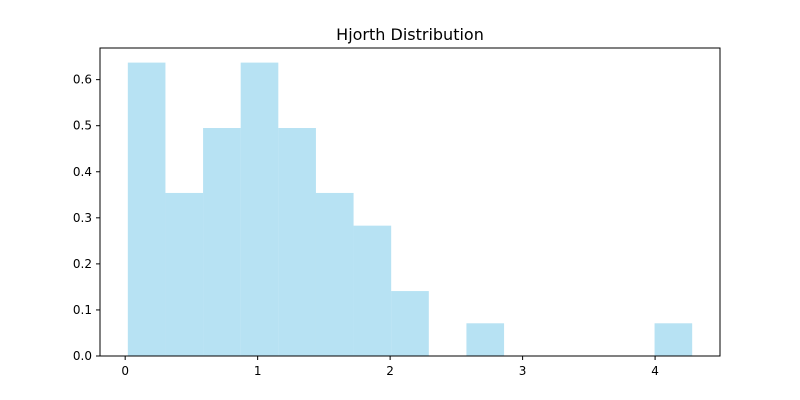 The image size is (800, 400). What do you see at coordinates (523, 371) in the screenshot?
I see `x-tick-label: 3` at bounding box center [523, 371].